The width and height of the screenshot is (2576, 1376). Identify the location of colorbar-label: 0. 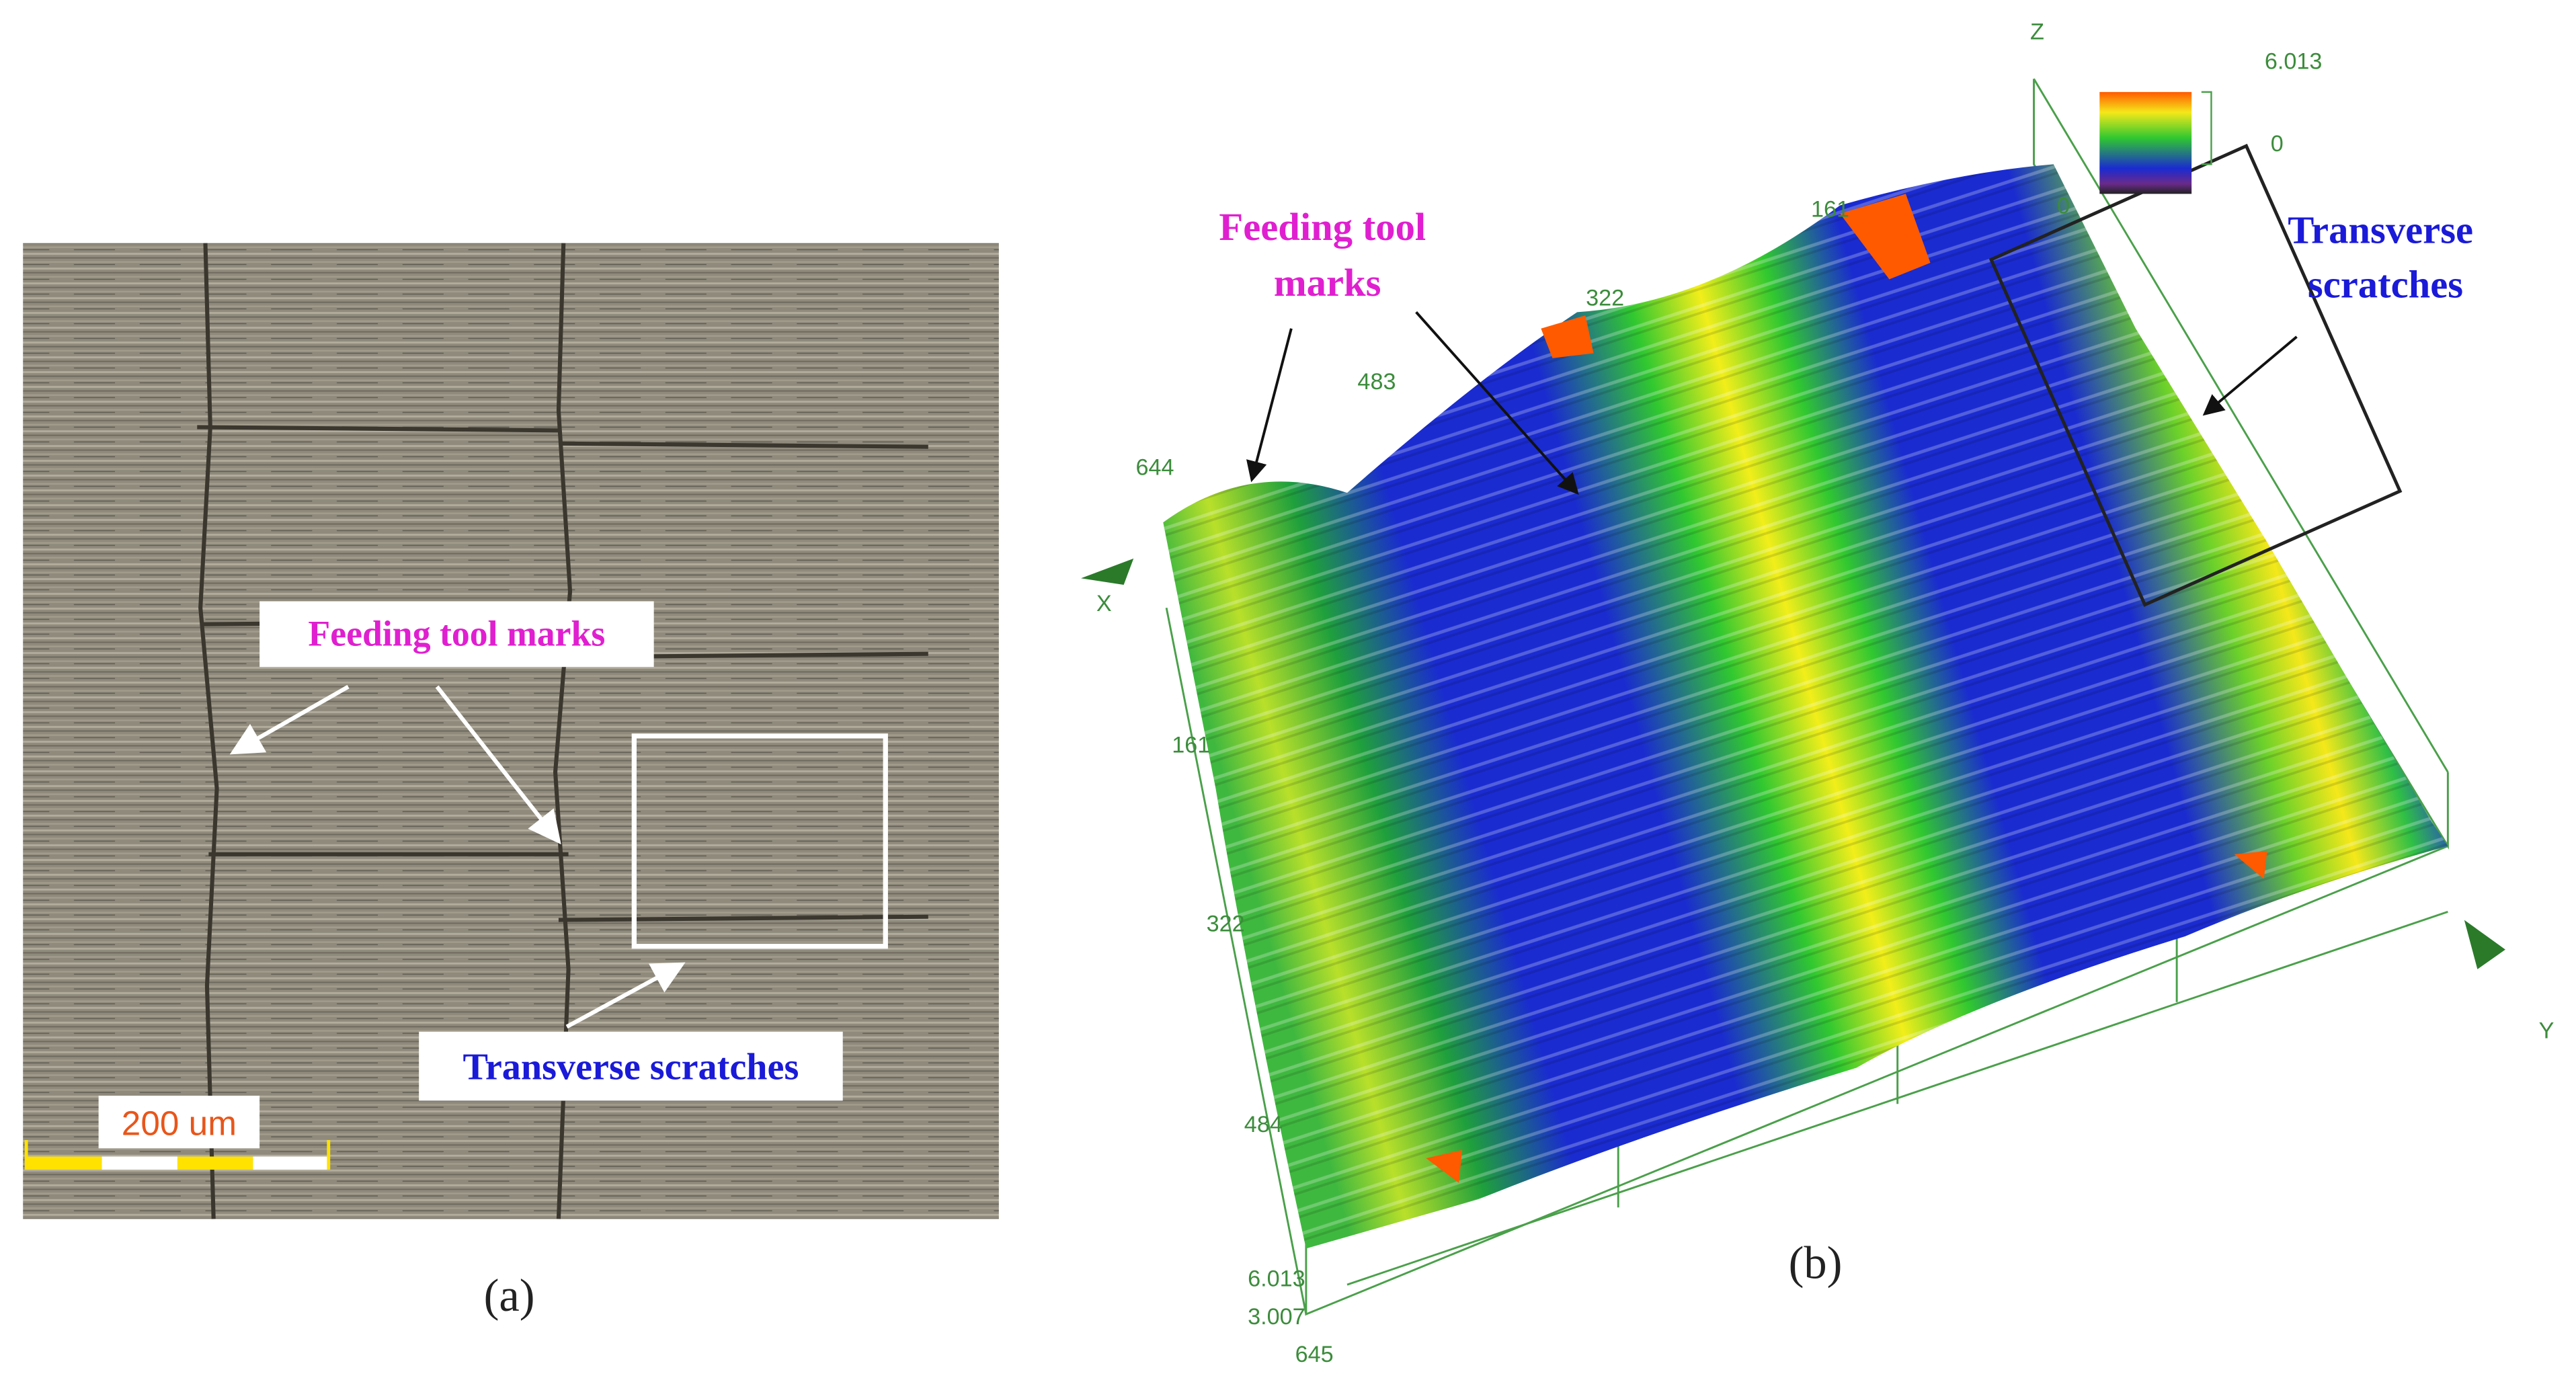
(2277, 144).